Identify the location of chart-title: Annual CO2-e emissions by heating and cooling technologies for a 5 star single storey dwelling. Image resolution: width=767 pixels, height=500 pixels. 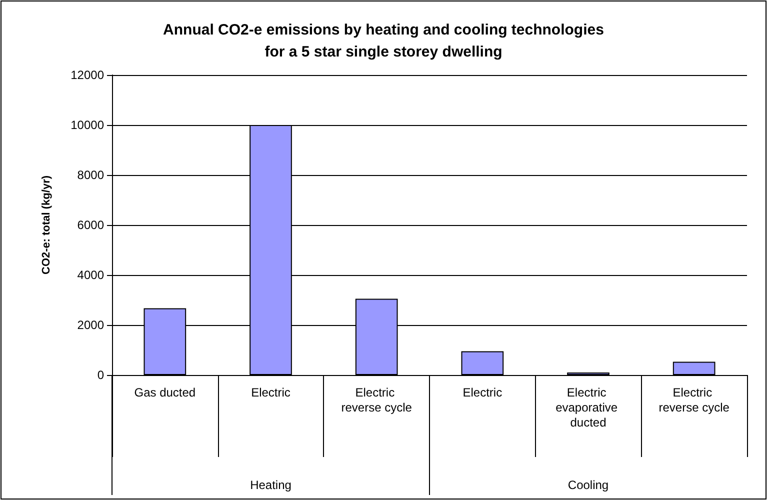
(383, 41).